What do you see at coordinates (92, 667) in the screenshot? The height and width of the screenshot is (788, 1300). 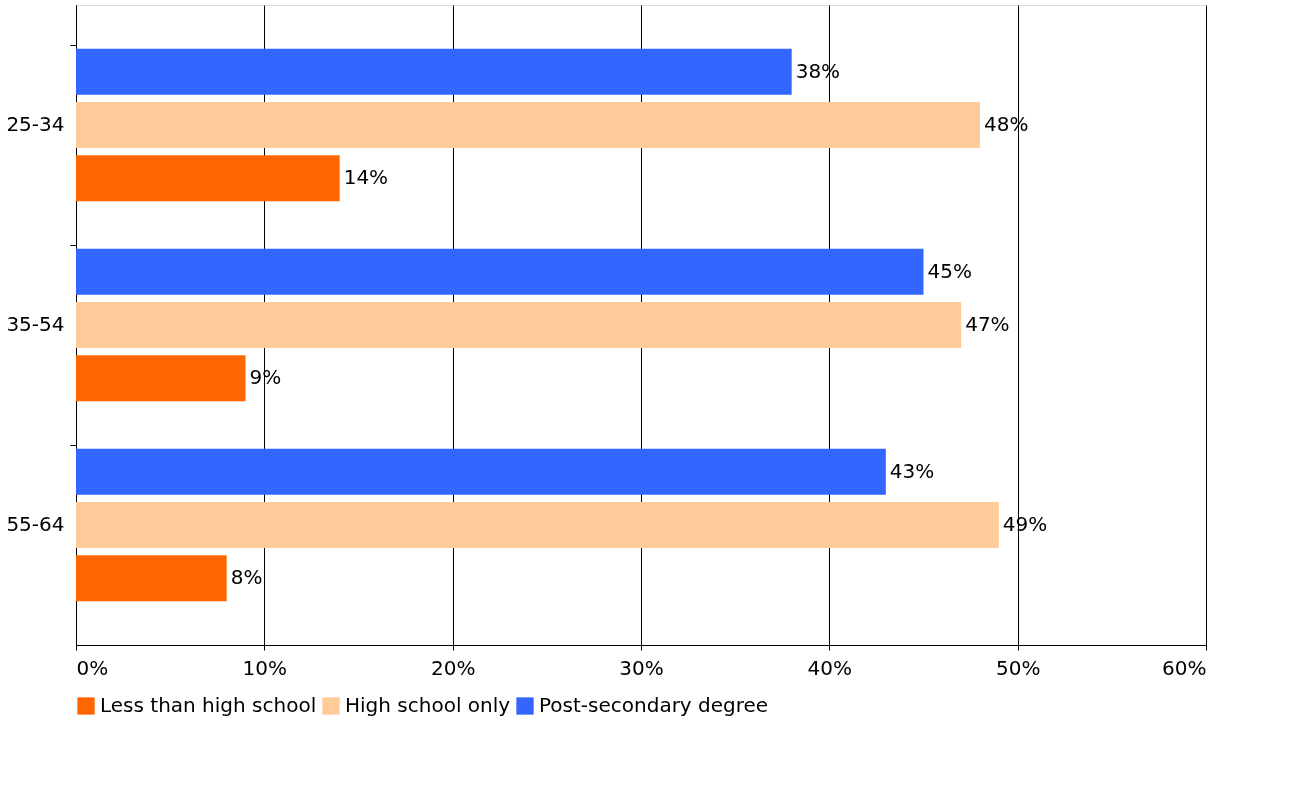 I see `x-tick-label: 0%` at bounding box center [92, 667].